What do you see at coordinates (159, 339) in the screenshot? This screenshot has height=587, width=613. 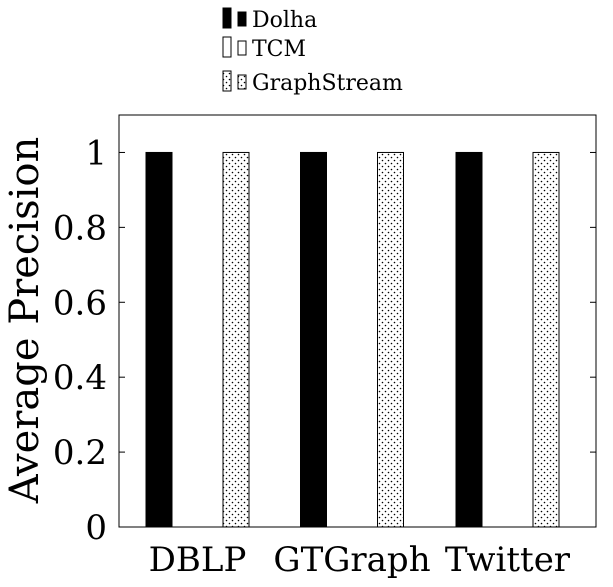 I see `bar-dolha-dblp` at bounding box center [159, 339].